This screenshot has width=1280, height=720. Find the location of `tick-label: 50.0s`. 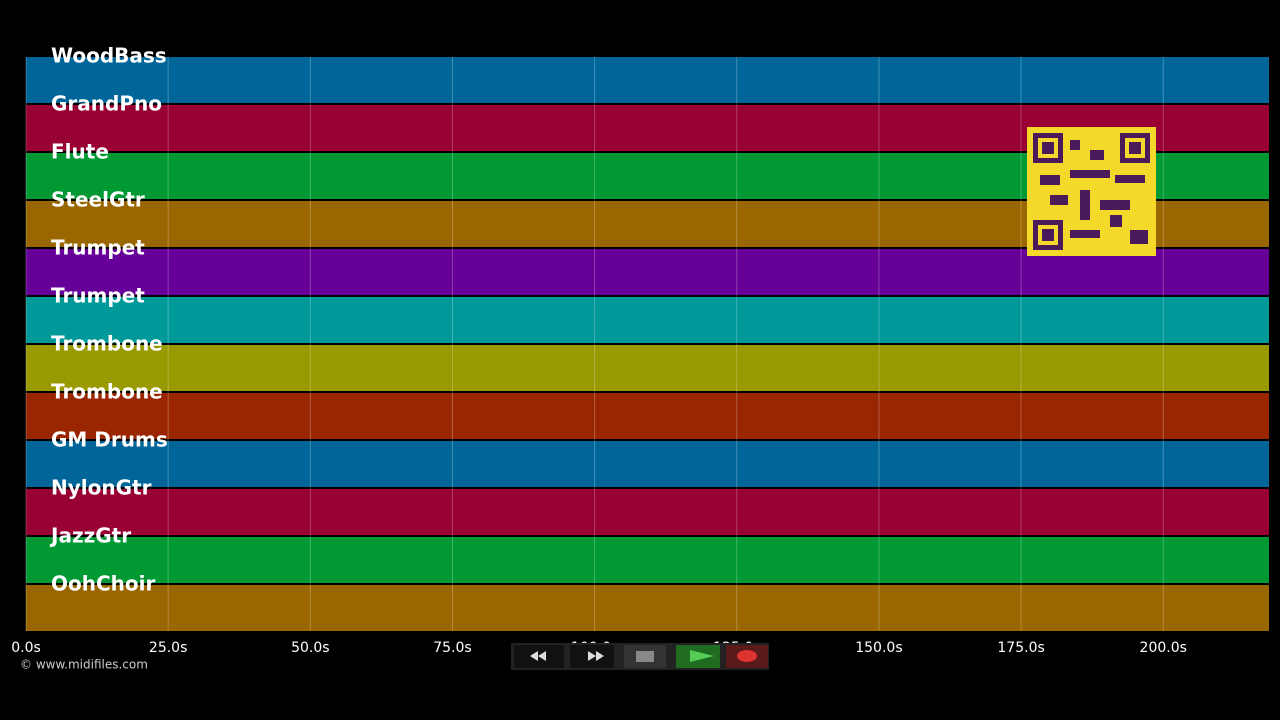

tick-label: 50.0s is located at coordinates (310, 648).